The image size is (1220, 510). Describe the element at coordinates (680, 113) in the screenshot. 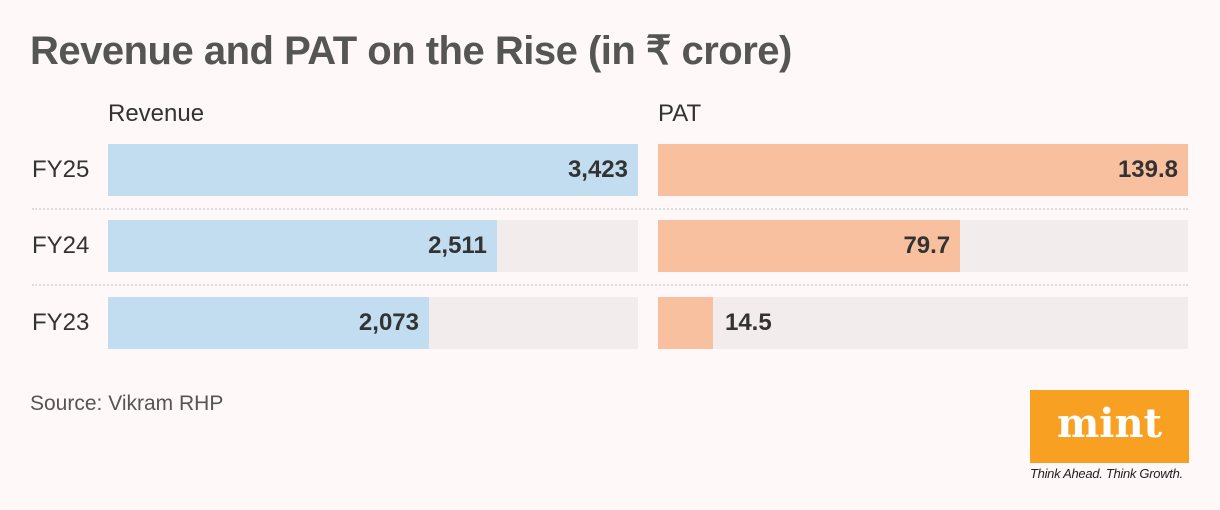

I see `series-header-pat: PAT` at that location.